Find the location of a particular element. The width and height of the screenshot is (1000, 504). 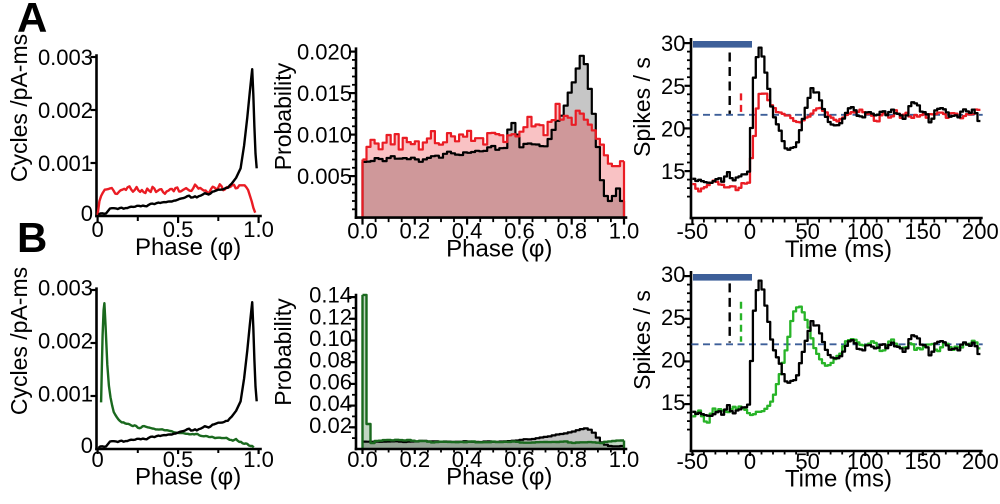

svg-text: 0.005 is located at coordinates (324, 176).